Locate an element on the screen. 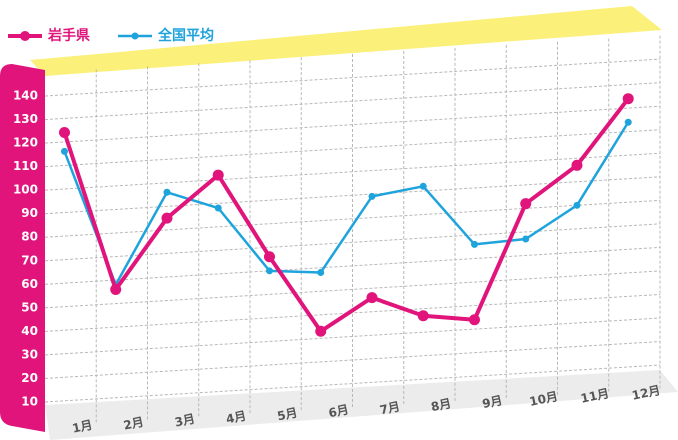  legend-label: 岩手県 is located at coordinates (68, 35).